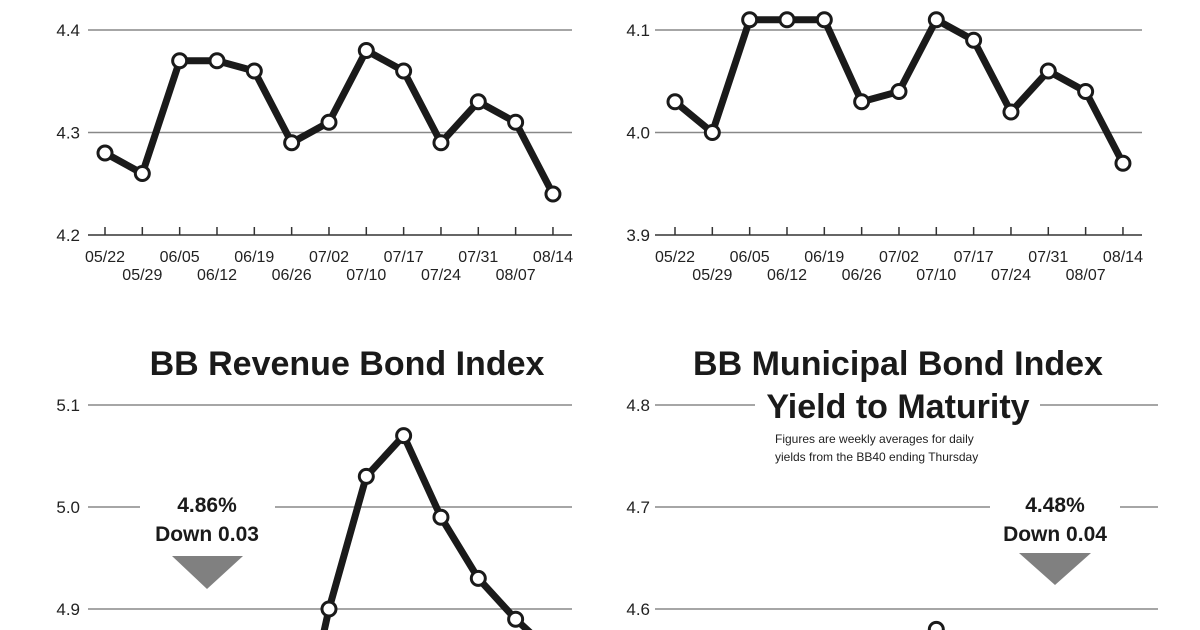  I want to click on annotation-change: Down 0.03, so click(207, 534).